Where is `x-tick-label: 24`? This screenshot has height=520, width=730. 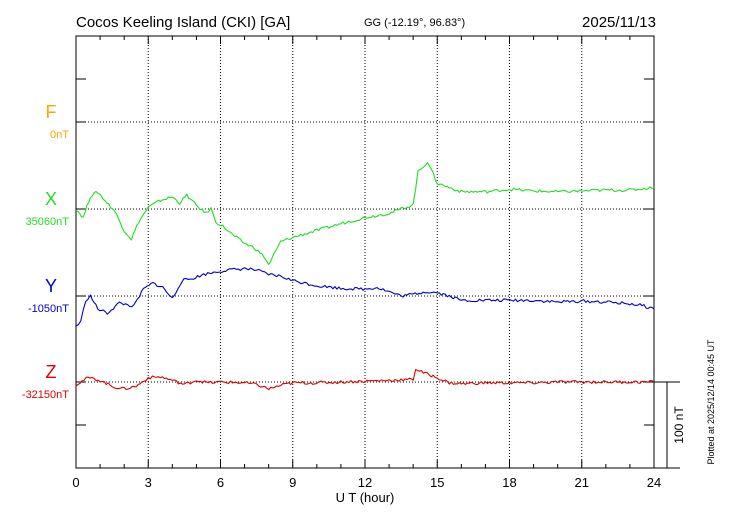 x-tick-label: 24 is located at coordinates (654, 482).